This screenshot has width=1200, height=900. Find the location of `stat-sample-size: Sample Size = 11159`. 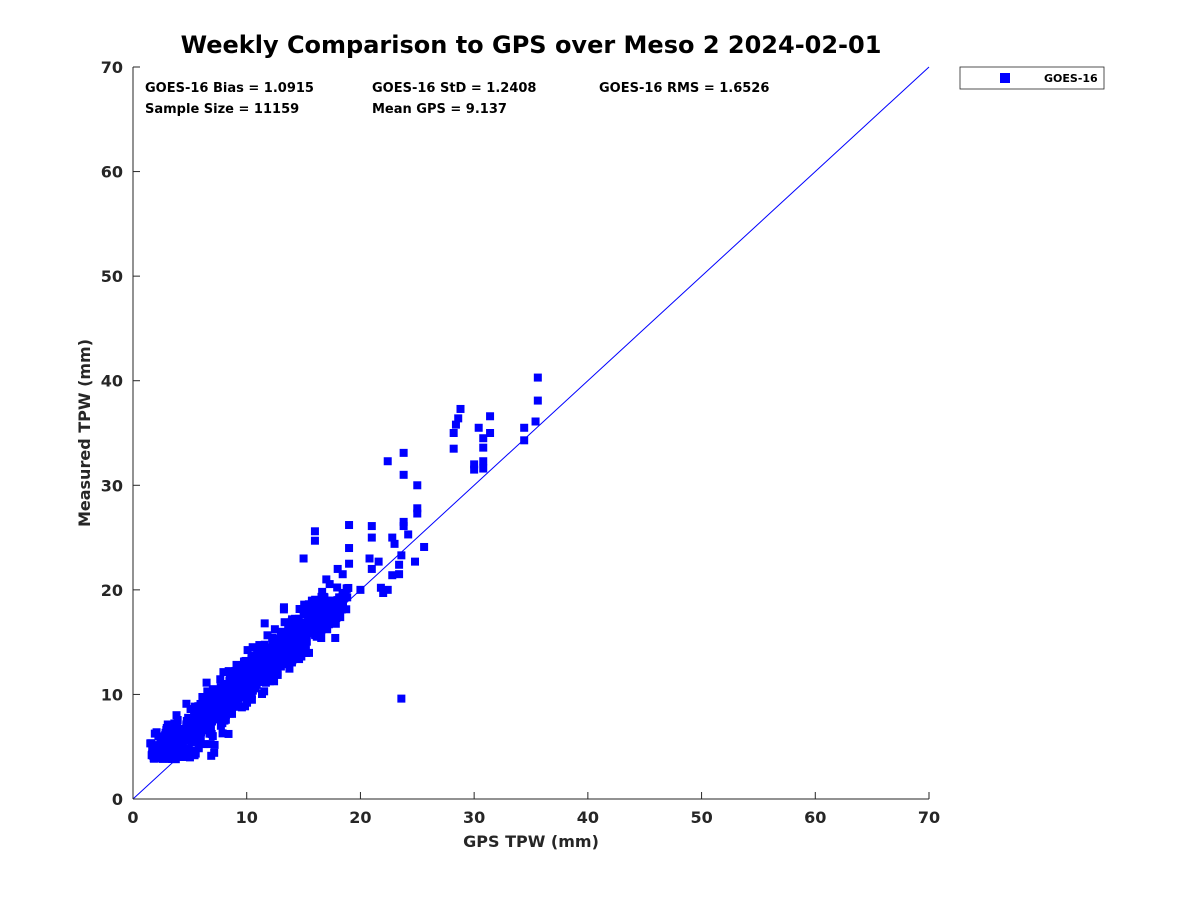

stat-sample-size: Sample Size = 11159 is located at coordinates (222, 109).